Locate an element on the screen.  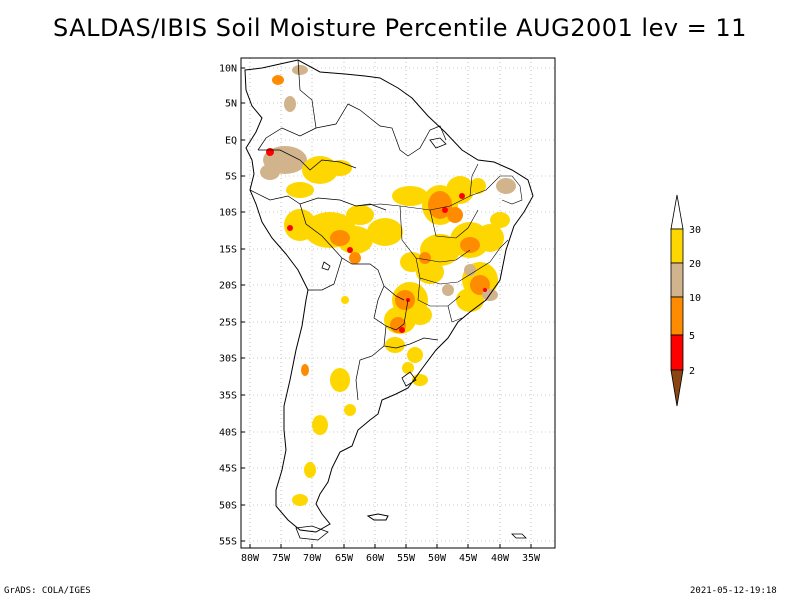
lat-tick-label: 50S is located at coordinates (228, 506).